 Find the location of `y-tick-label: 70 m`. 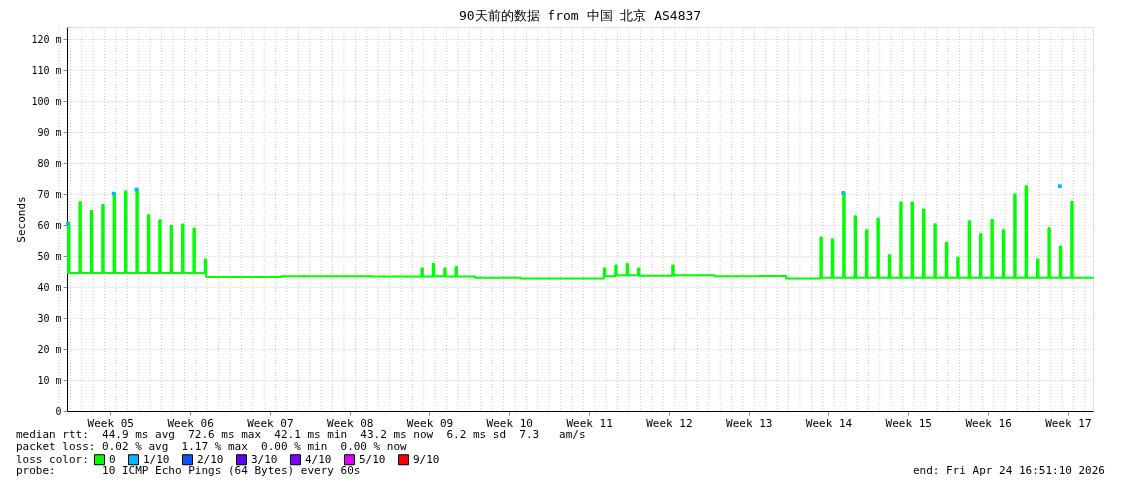

y-tick-label: 70 m is located at coordinates (49, 194).